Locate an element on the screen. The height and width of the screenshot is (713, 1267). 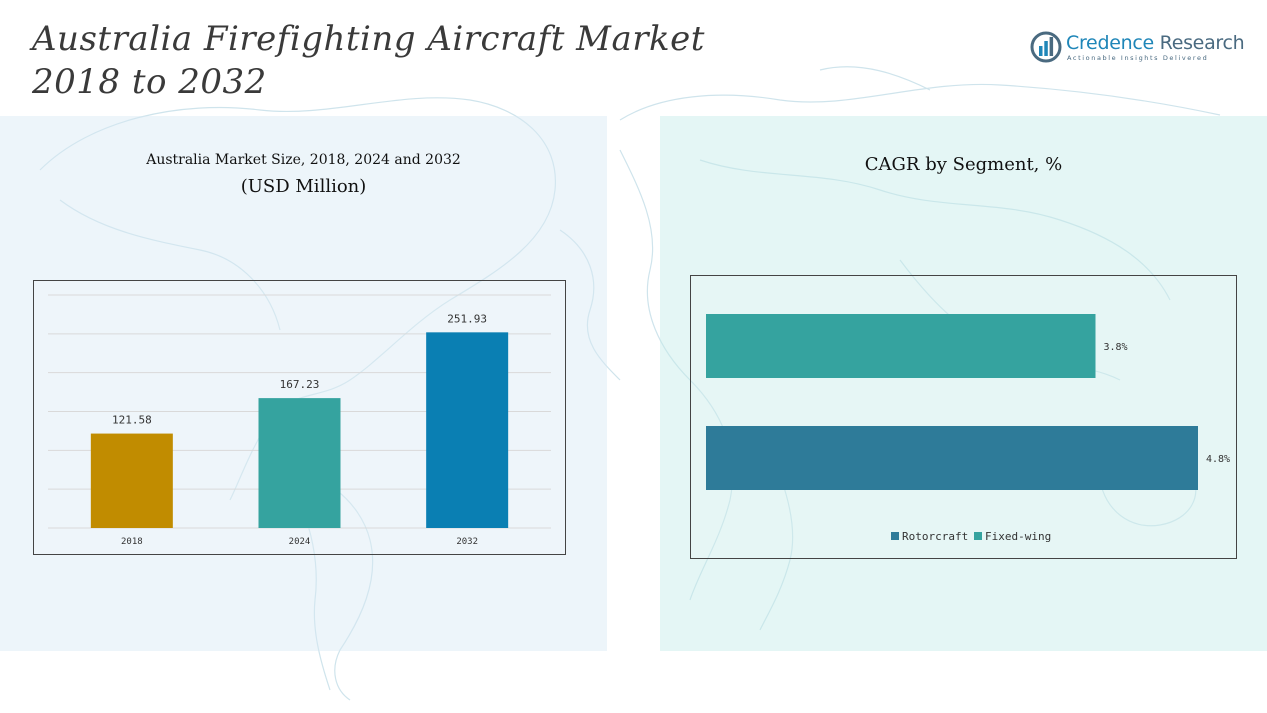
bar-value-label: 251.93 is located at coordinates (467, 318).